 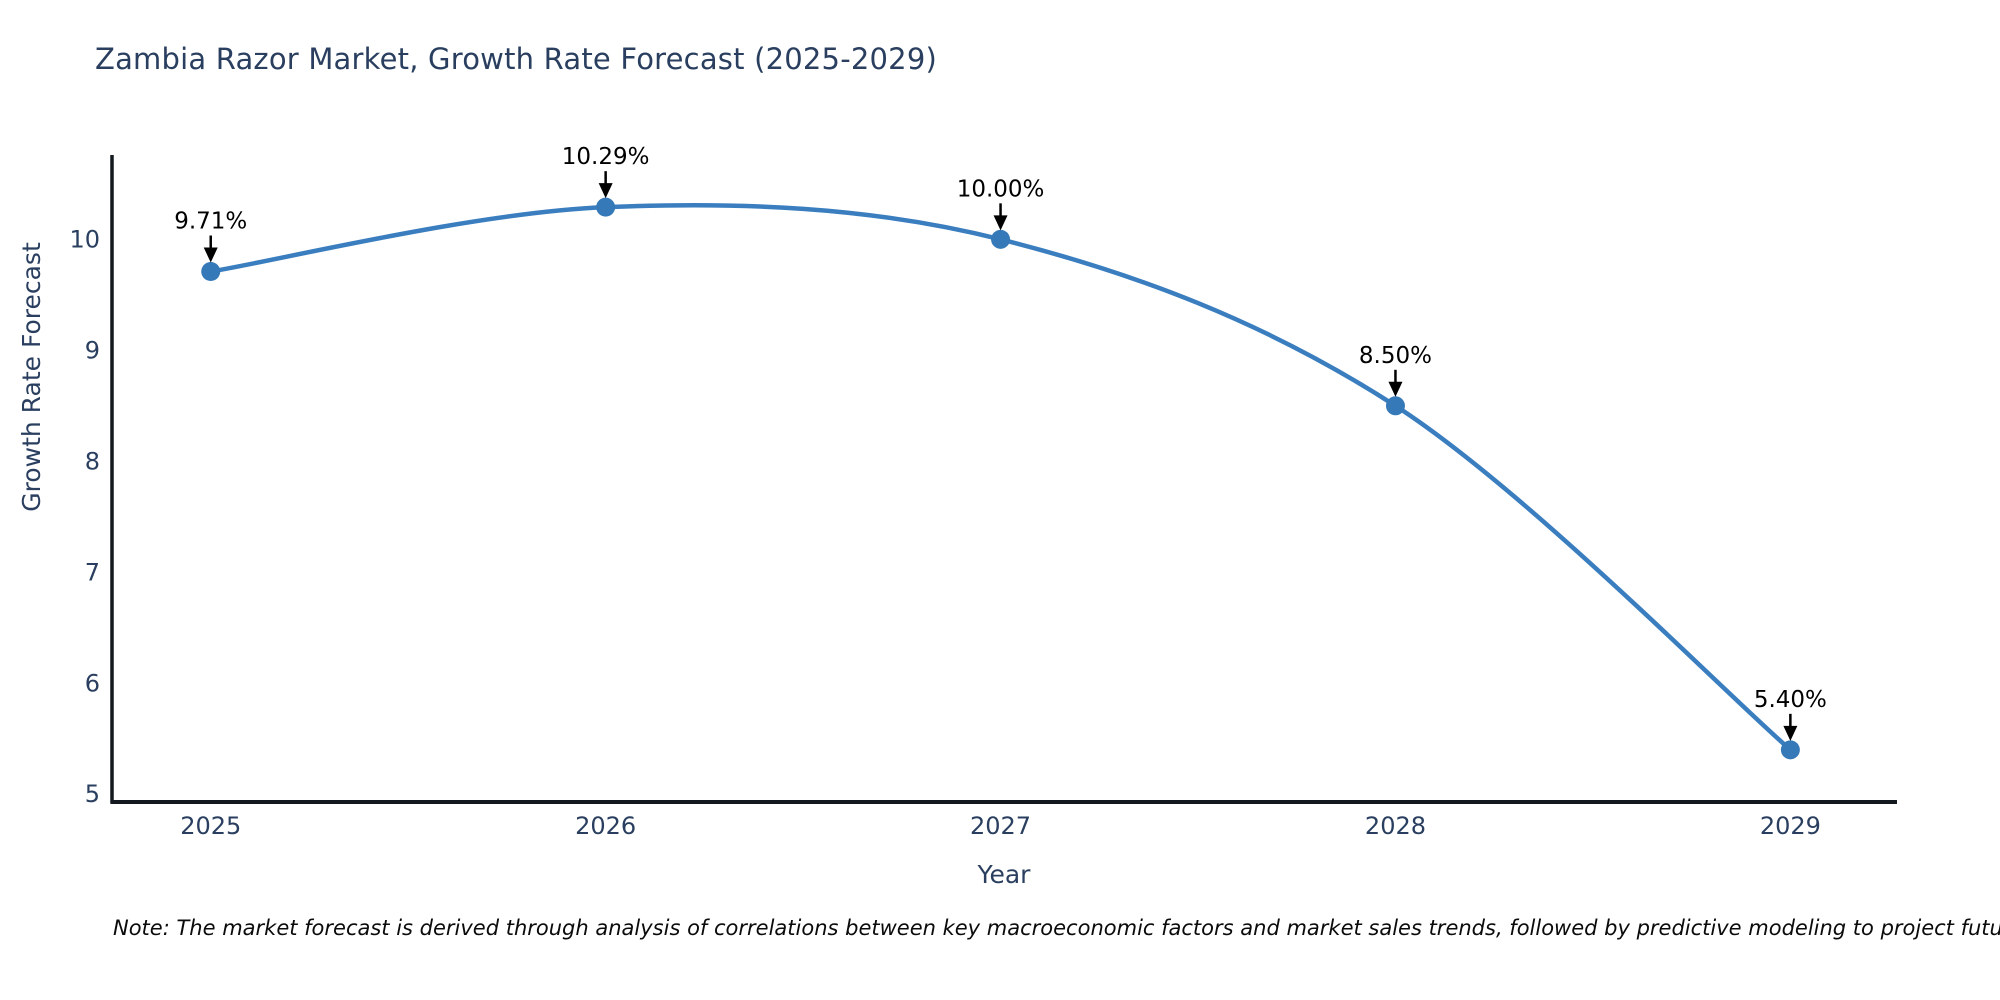 I want to click on y-tick-label: 6, so click(x=92, y=683).